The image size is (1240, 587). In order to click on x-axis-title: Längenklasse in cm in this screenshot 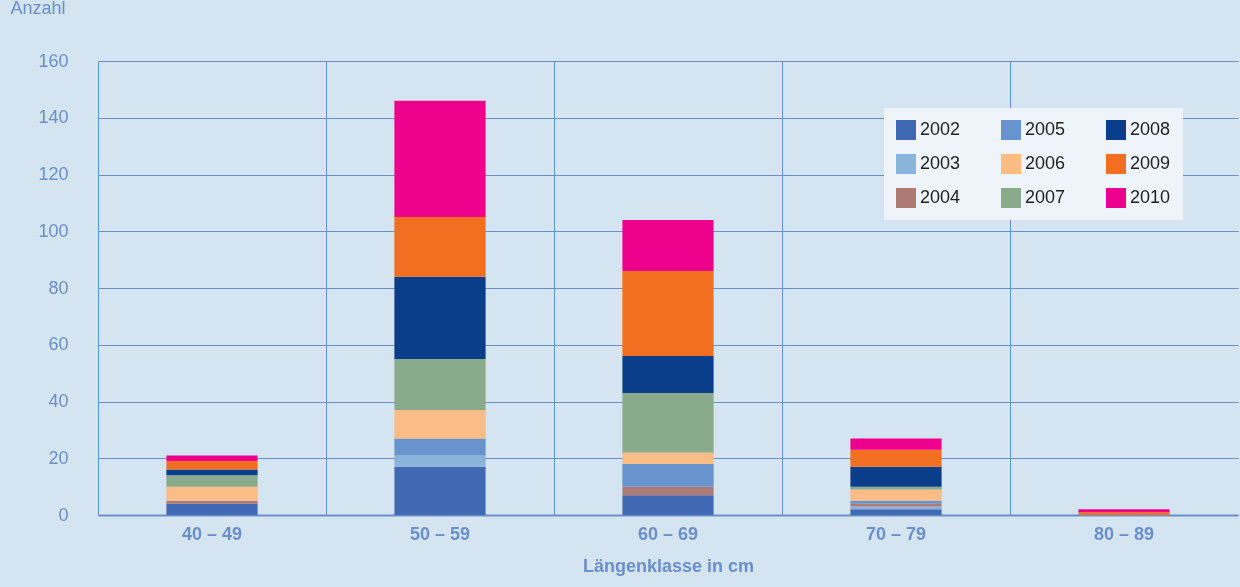, I will do `click(668, 565)`.